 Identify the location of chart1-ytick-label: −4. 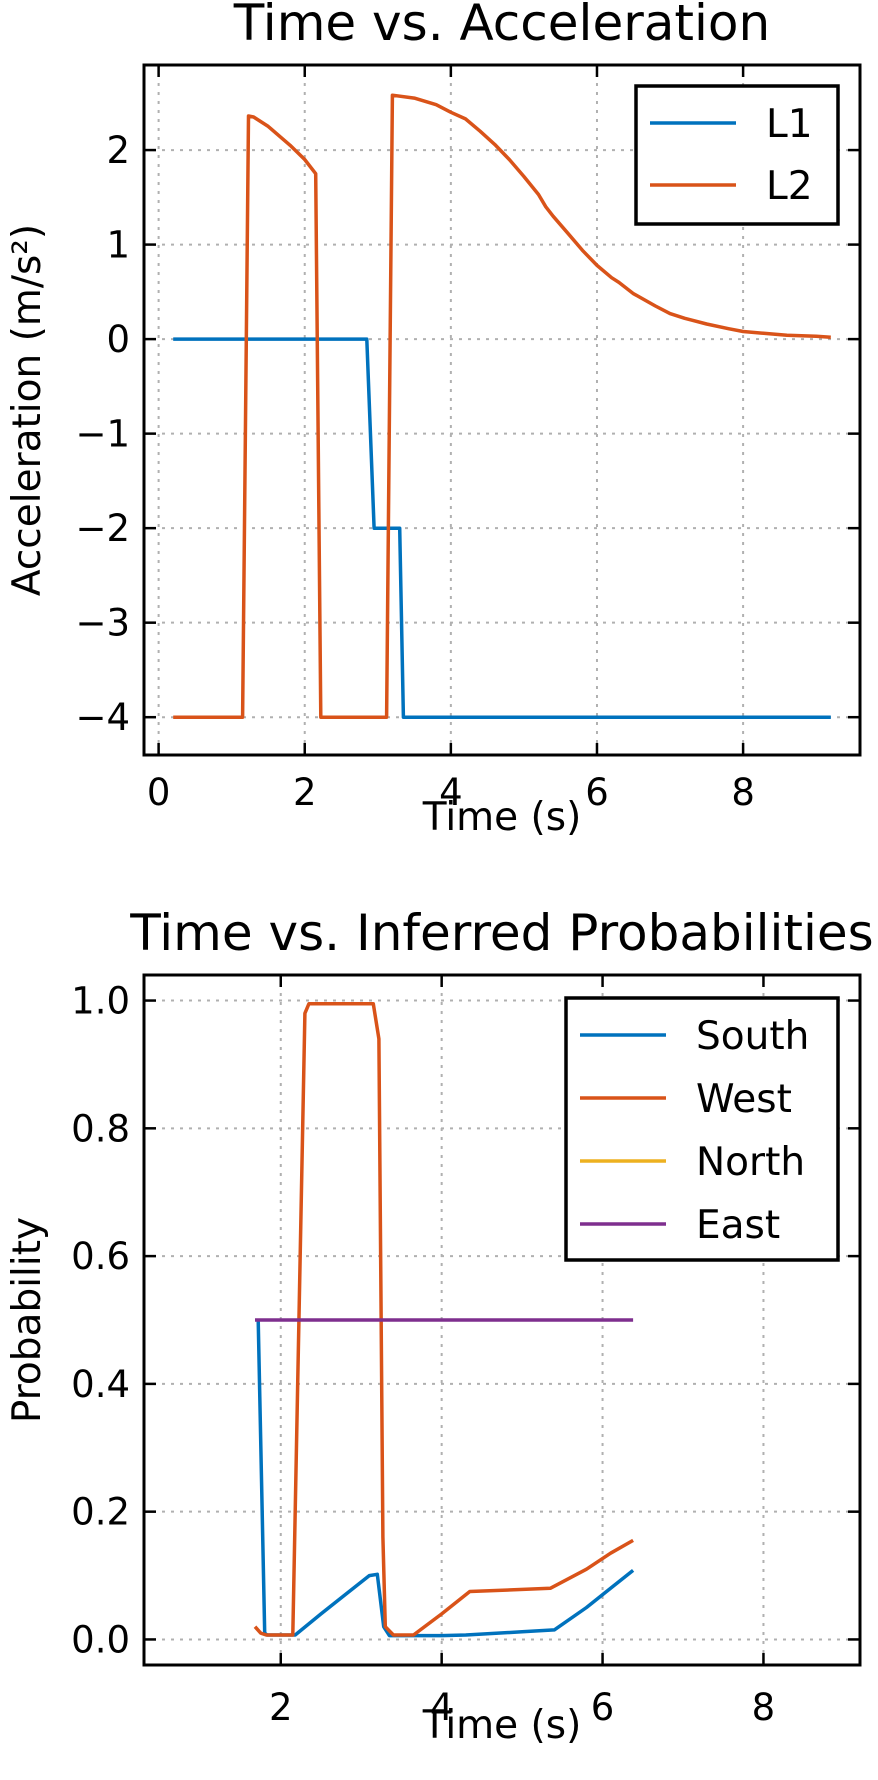
(102, 717).